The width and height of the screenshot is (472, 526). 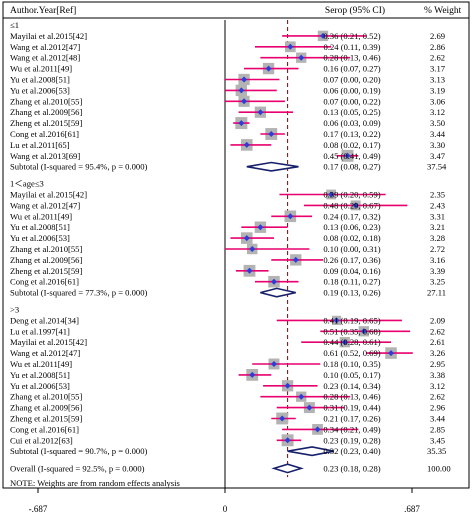 What do you see at coordinates (351, 260) in the screenshot?
I see `estimate-g1-s6: 0.26 (0.17, 0.36)` at bounding box center [351, 260].